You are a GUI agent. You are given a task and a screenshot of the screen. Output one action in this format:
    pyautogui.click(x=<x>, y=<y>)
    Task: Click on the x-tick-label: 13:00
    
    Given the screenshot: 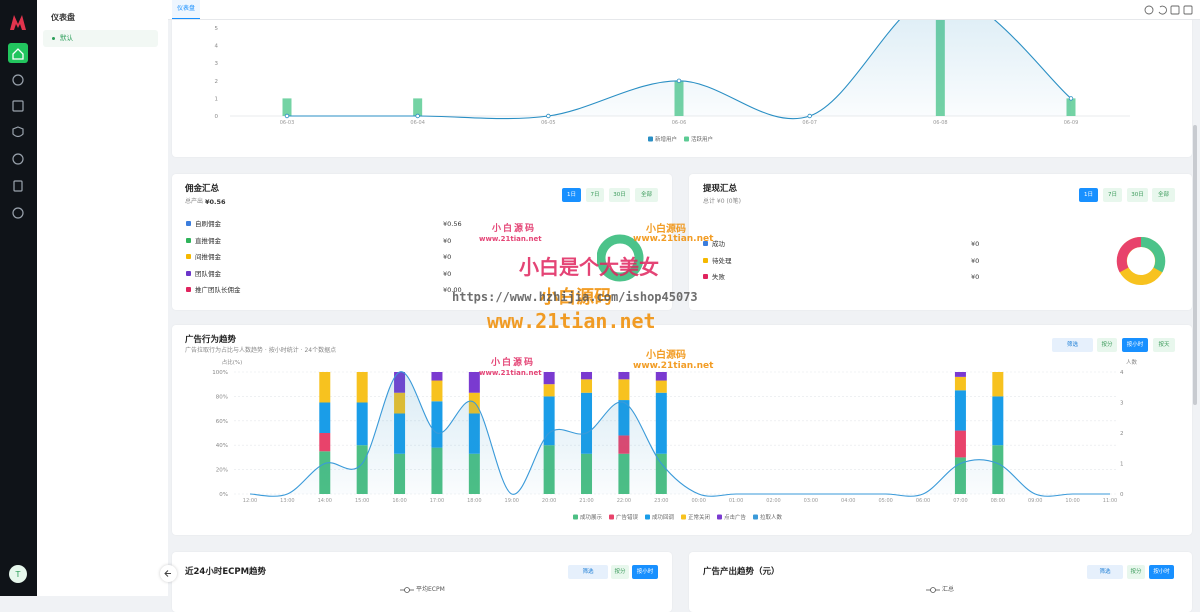 What is the action you would take?
    pyautogui.click(x=287, y=501)
    